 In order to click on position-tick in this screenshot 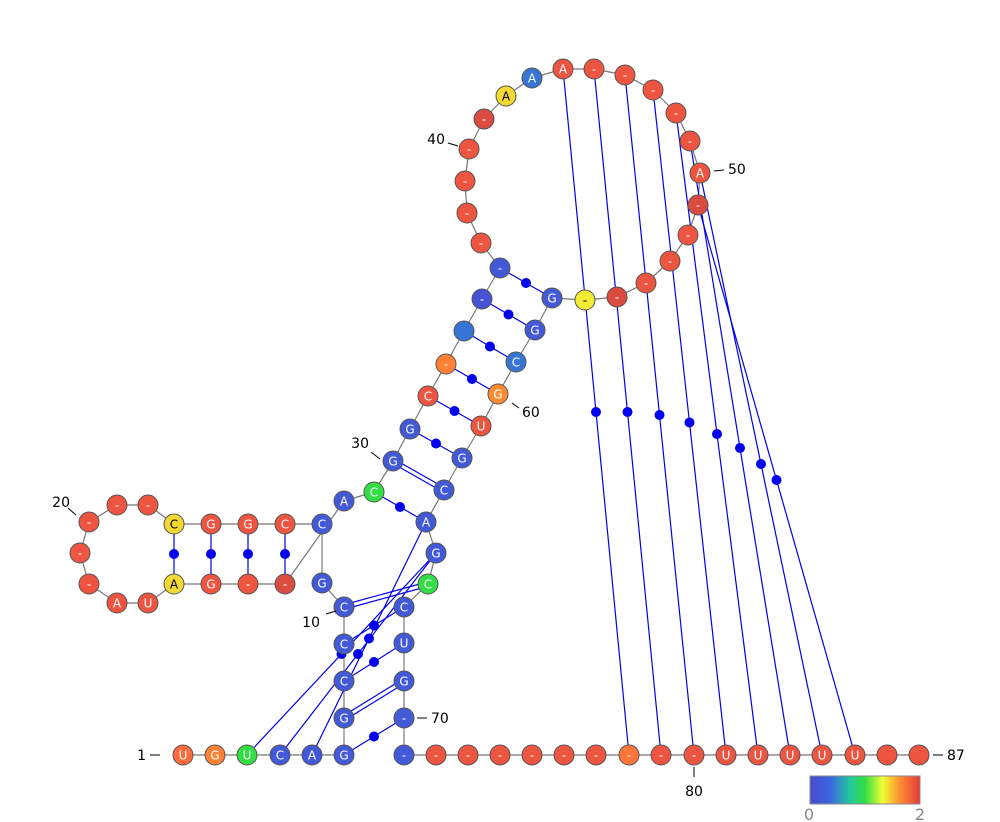, I will do `click(719, 170)`.